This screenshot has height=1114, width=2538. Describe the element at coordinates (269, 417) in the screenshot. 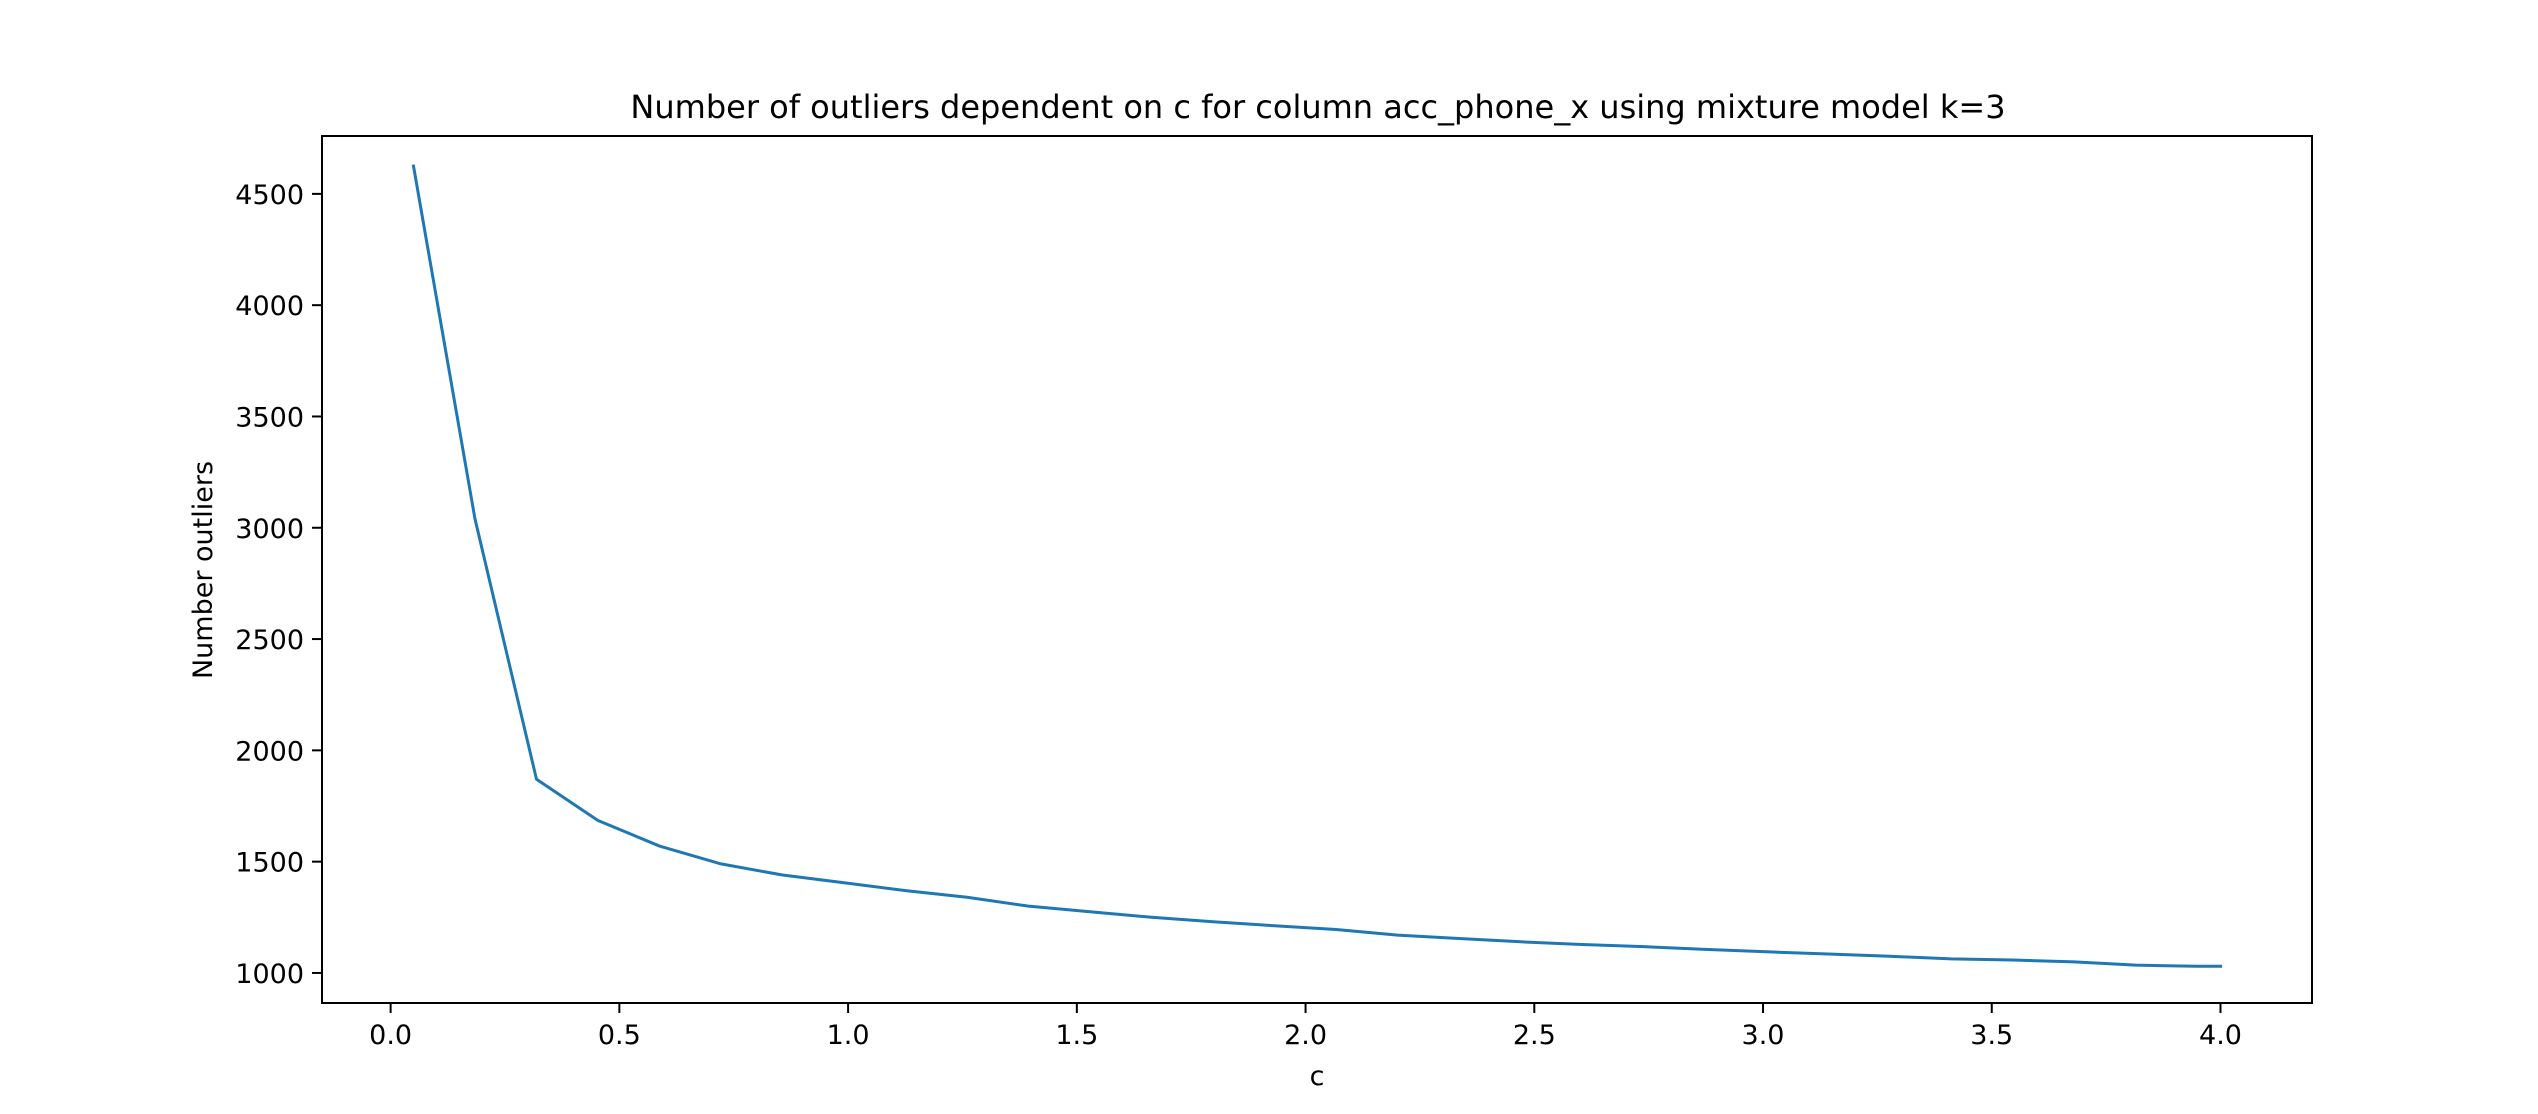

I see `y-tick-label: 3500` at that location.